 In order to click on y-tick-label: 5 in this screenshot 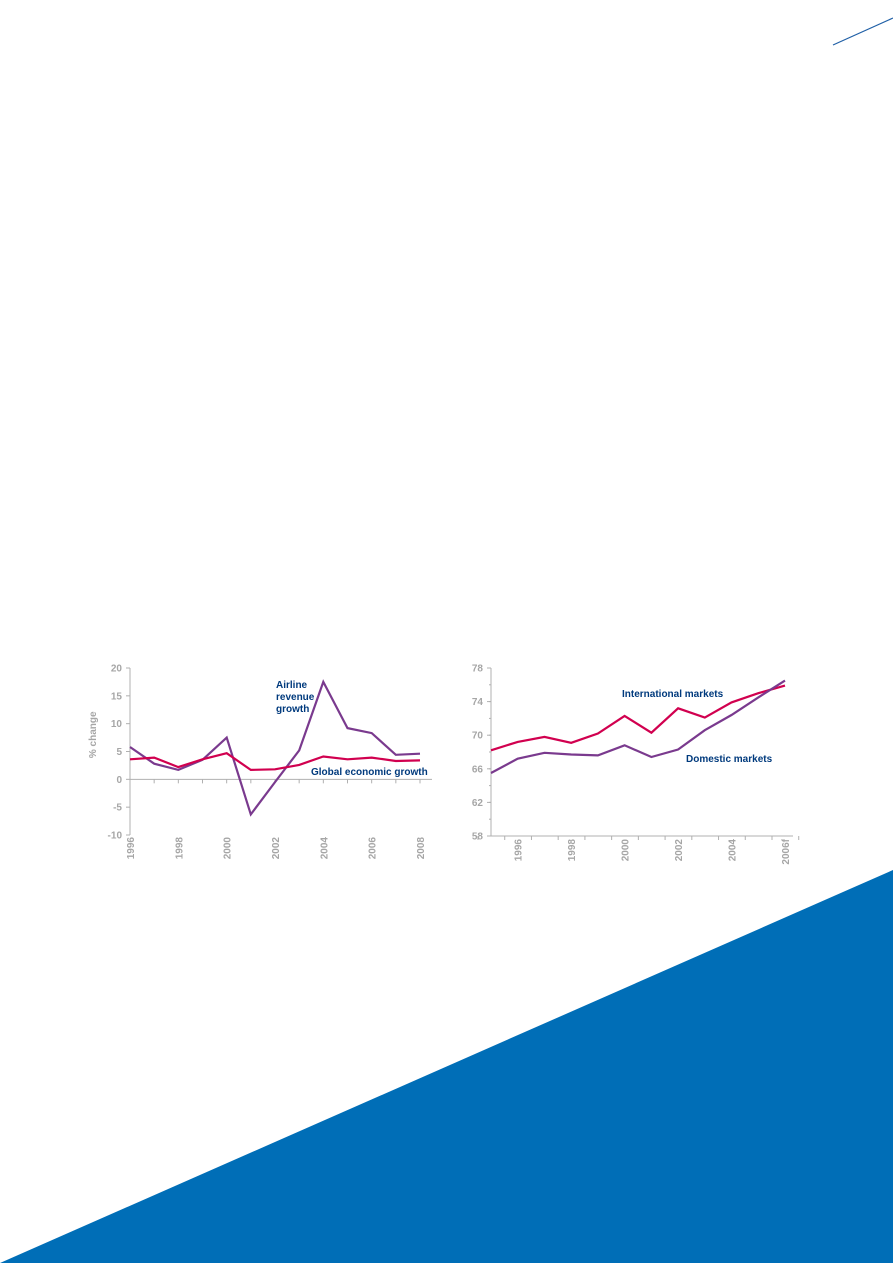, I will do `click(119, 752)`.